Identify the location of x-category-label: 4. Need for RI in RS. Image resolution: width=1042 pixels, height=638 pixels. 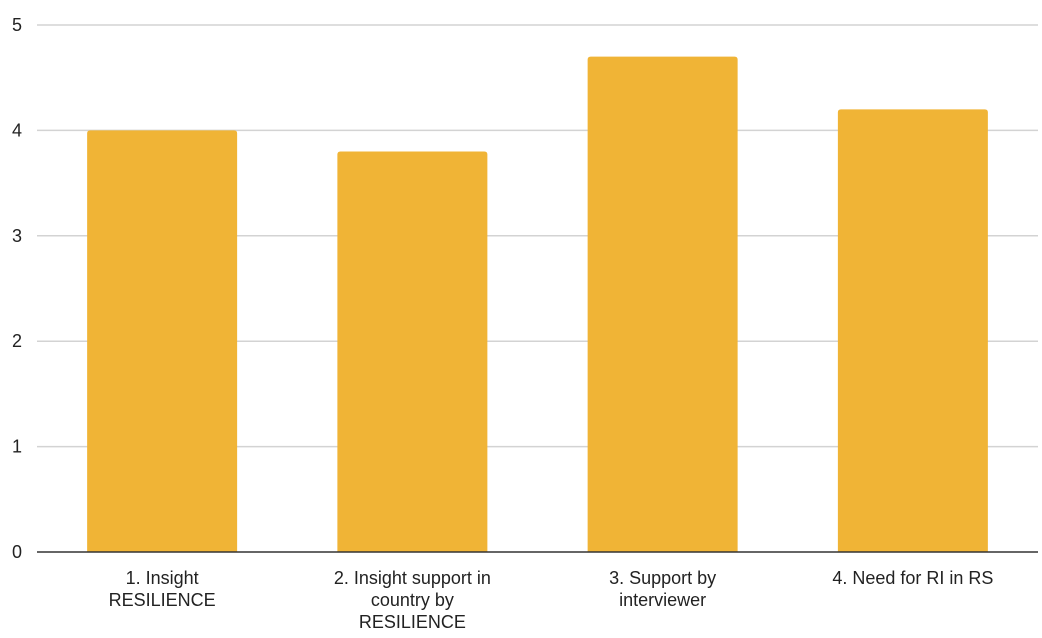
(912, 578).